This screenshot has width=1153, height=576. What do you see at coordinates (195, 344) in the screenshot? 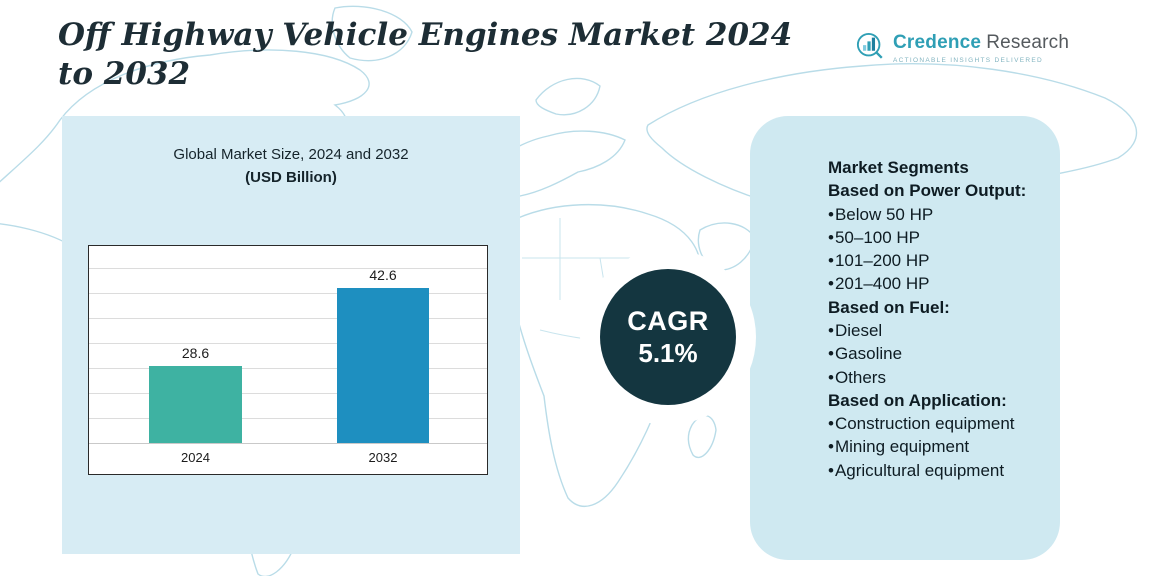
I see `bar-group-2024: 28.6` at bounding box center [195, 344].